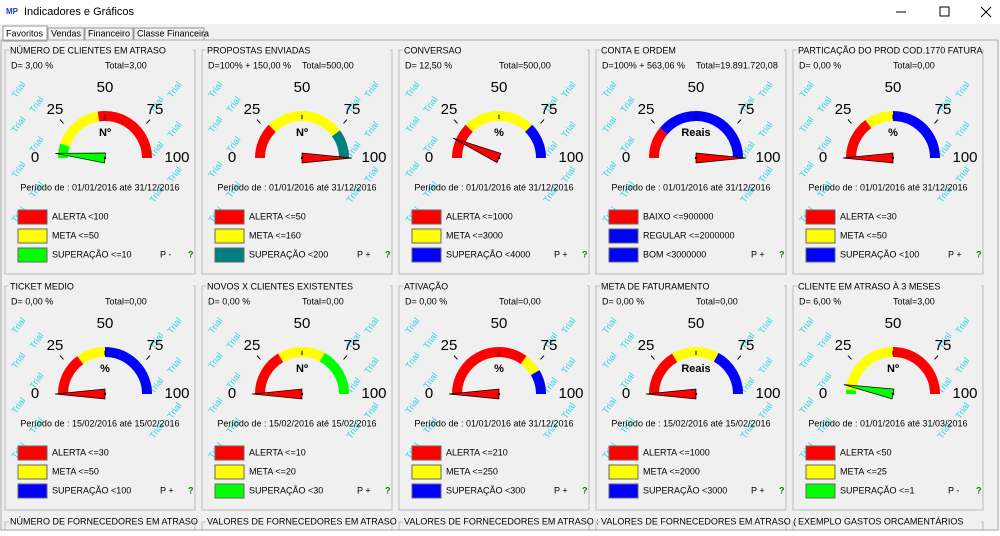  I want to click on d-value: D= 6,00 %, so click(820, 301).